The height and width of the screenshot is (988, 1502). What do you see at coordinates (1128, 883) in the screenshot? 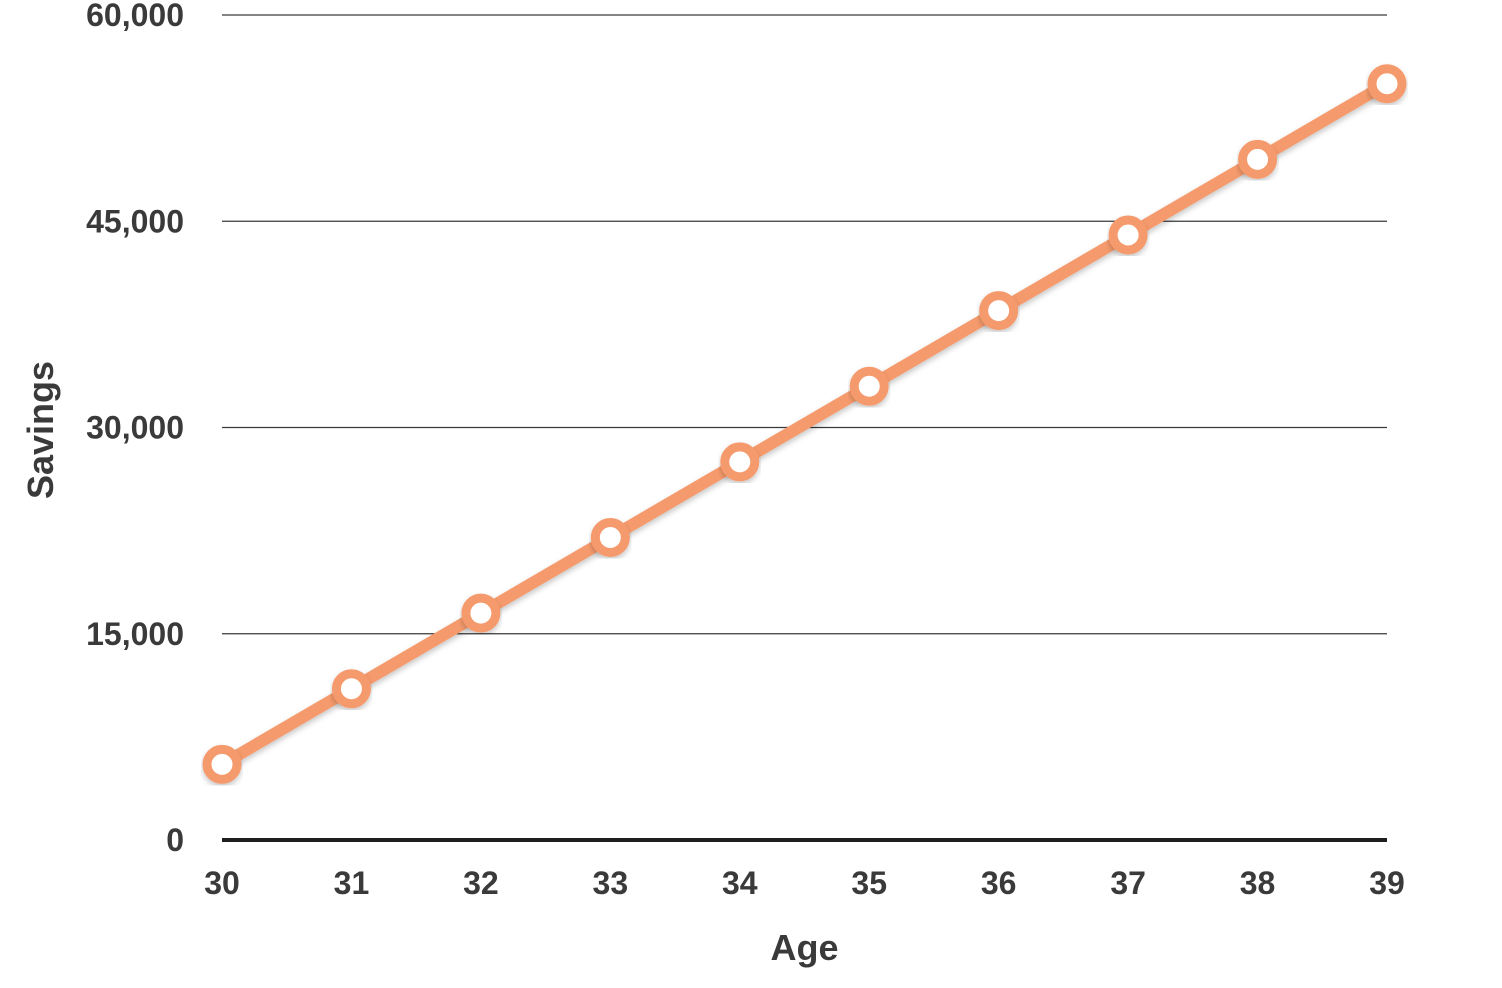
I see `x-tick-label: 37` at bounding box center [1128, 883].